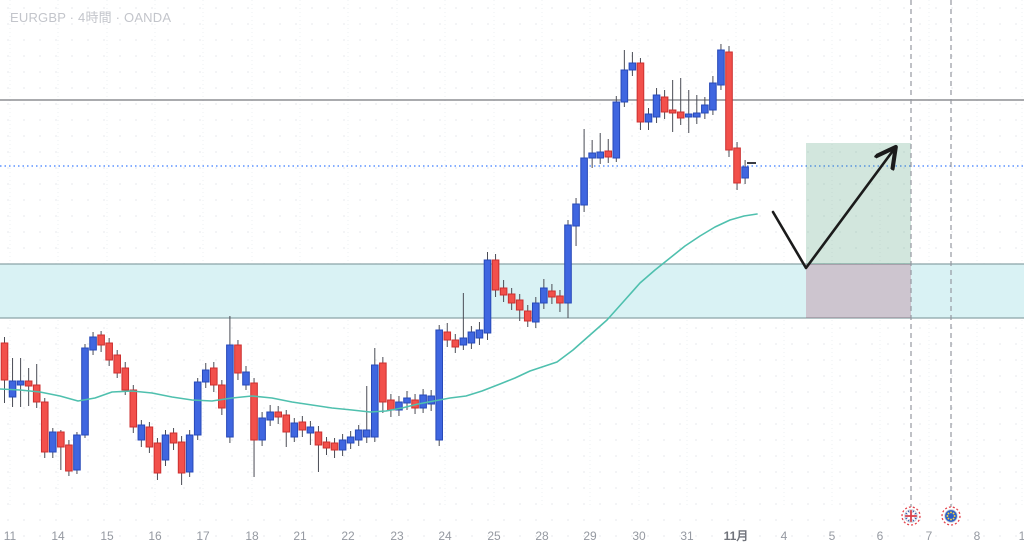 The width and height of the screenshot is (1024, 551). Describe the element at coordinates (252, 536) in the screenshot. I see `x-axis-label: 18` at that location.